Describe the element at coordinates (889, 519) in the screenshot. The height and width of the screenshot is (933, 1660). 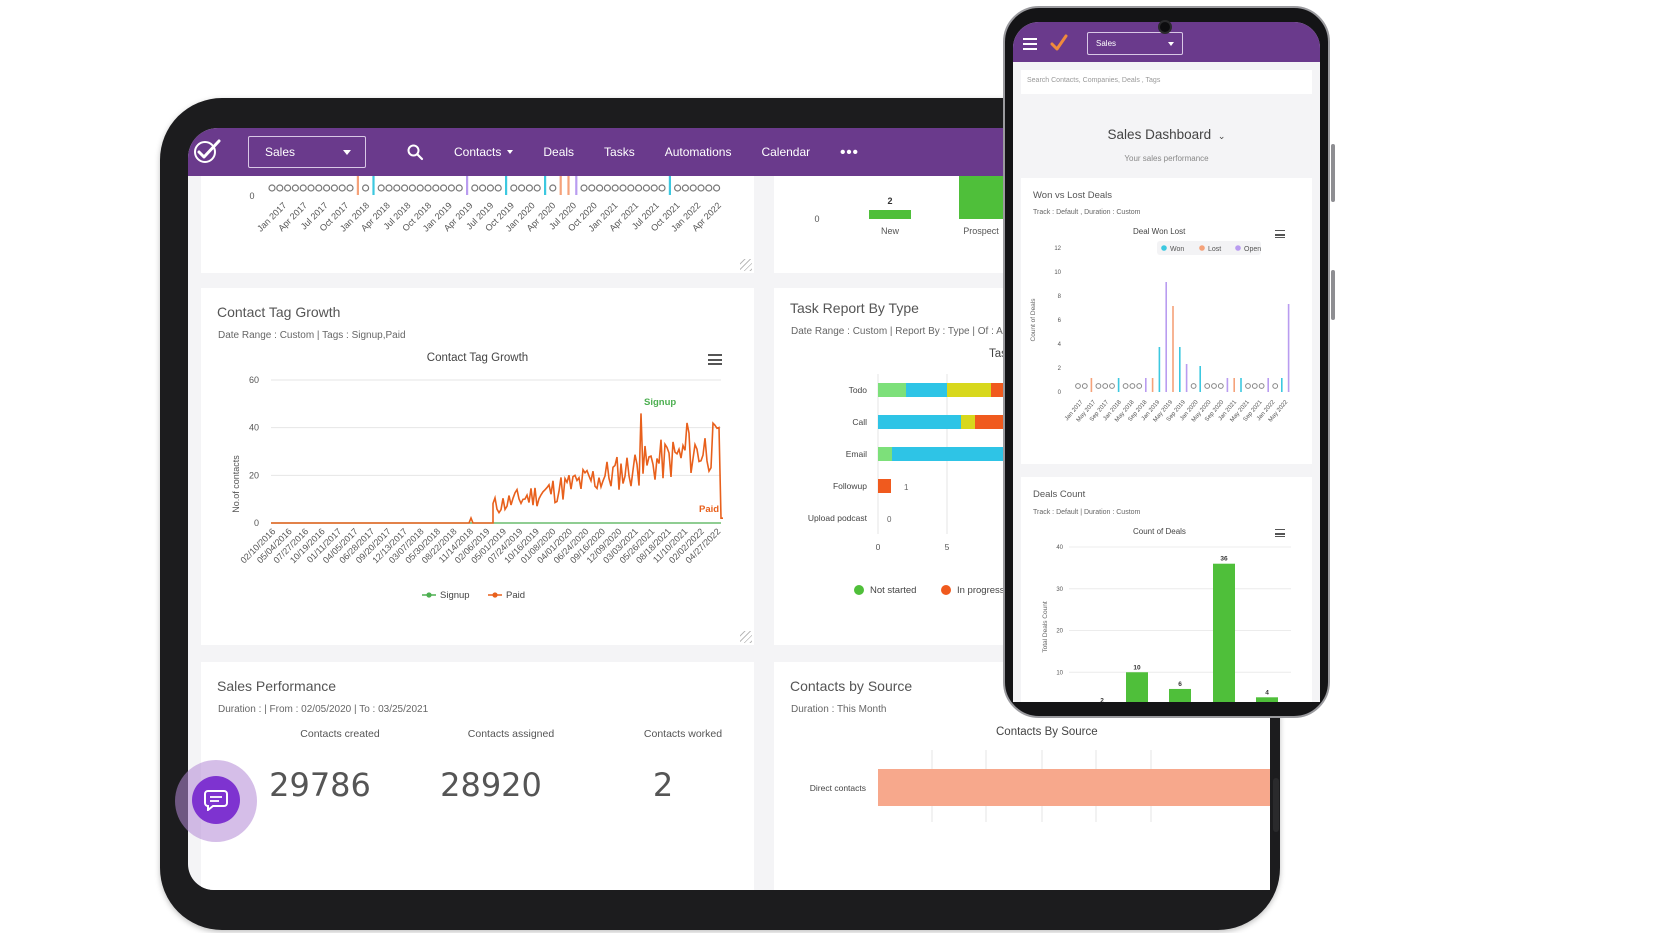
I see `upload-value-label: 0` at that location.